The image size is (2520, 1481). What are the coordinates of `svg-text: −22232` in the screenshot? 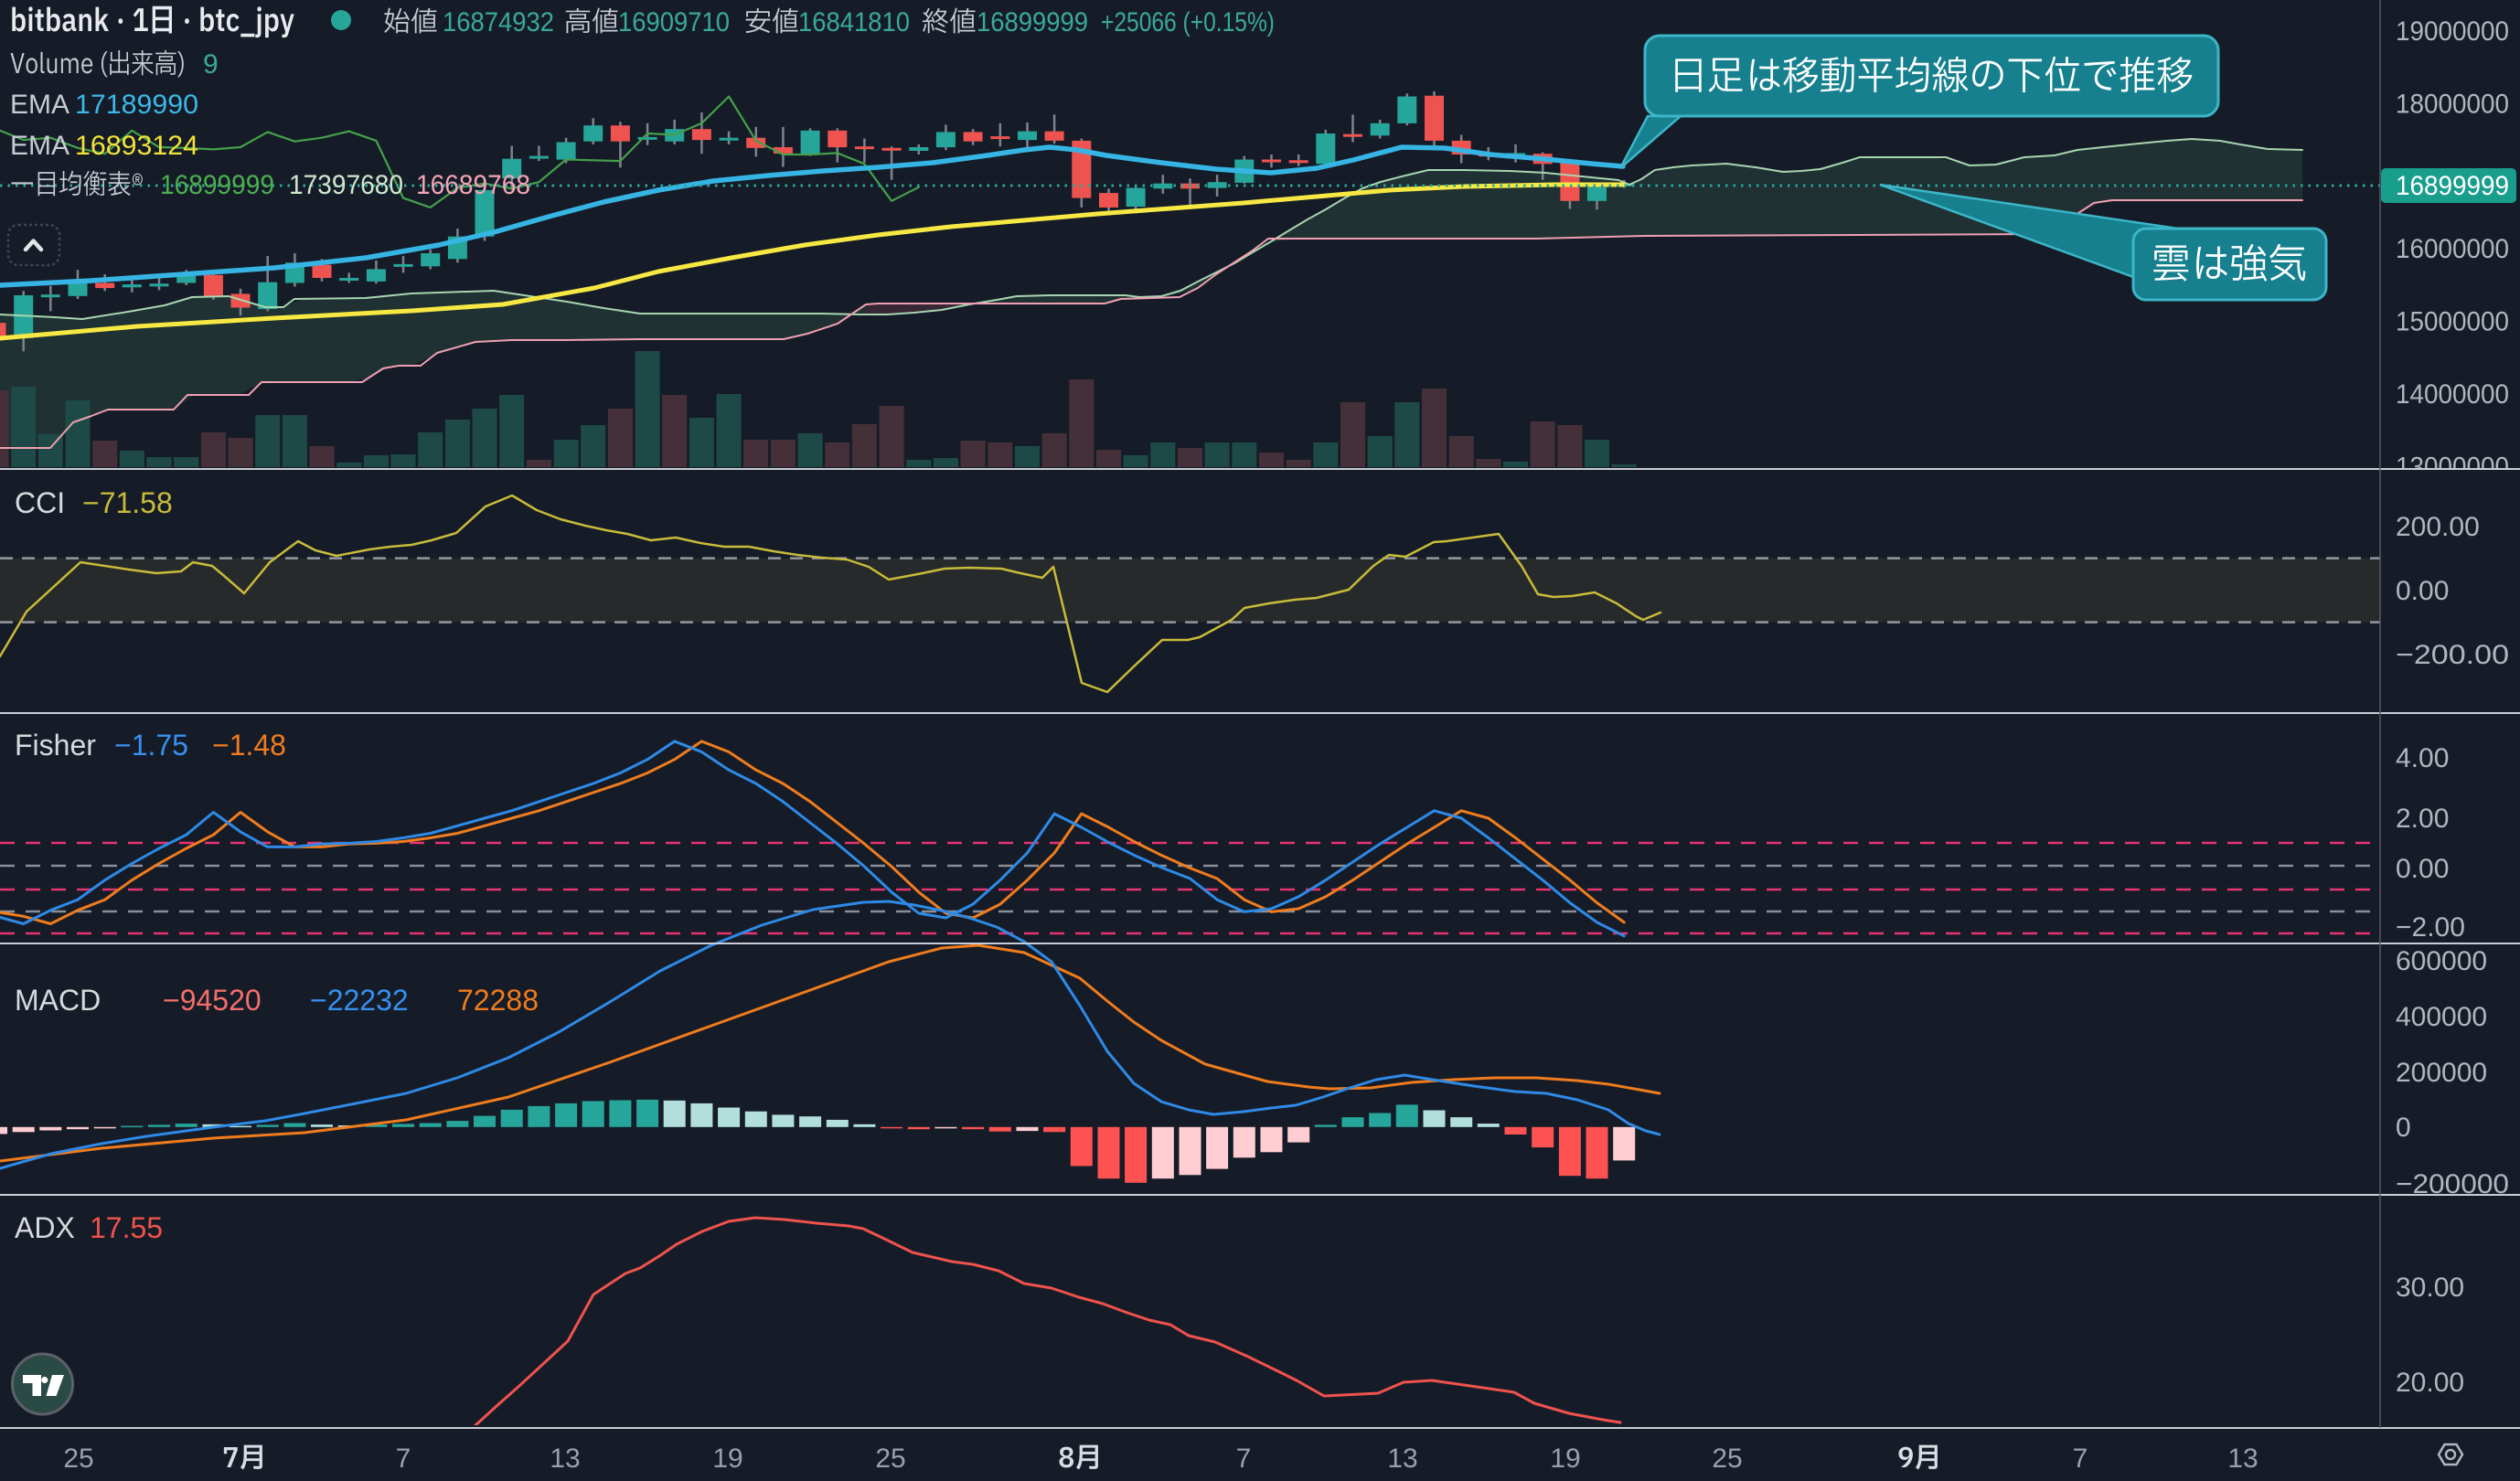 It's located at (359, 1000).